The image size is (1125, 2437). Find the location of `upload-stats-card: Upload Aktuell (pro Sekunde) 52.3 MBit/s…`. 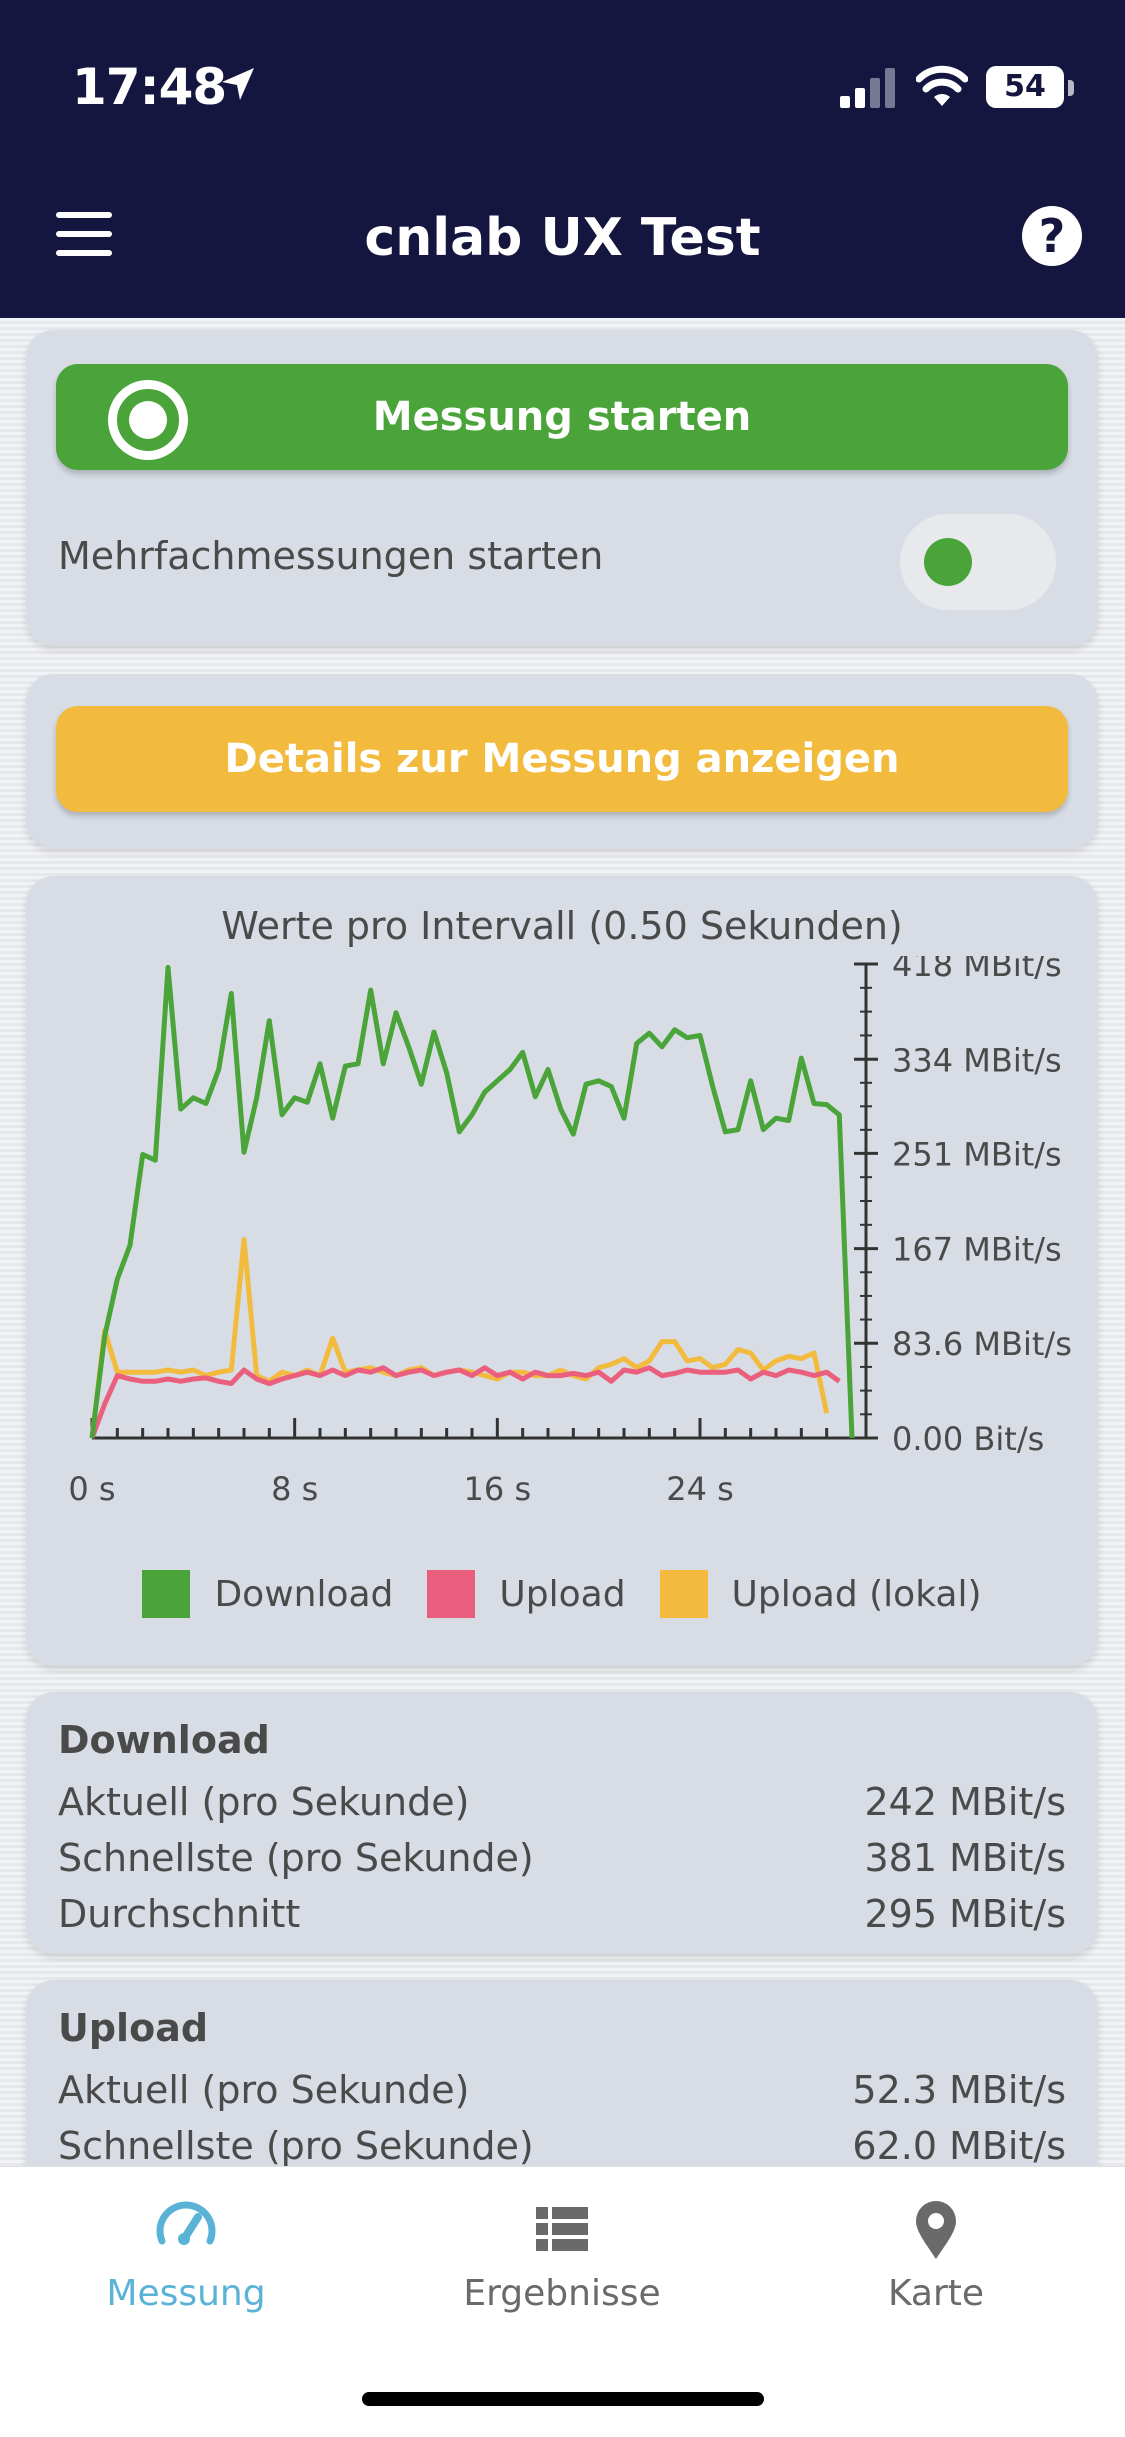

upload-stats-card: Upload Aktuell (pro Sekunde) 52.3 MBit/s… is located at coordinates (562, 2073).